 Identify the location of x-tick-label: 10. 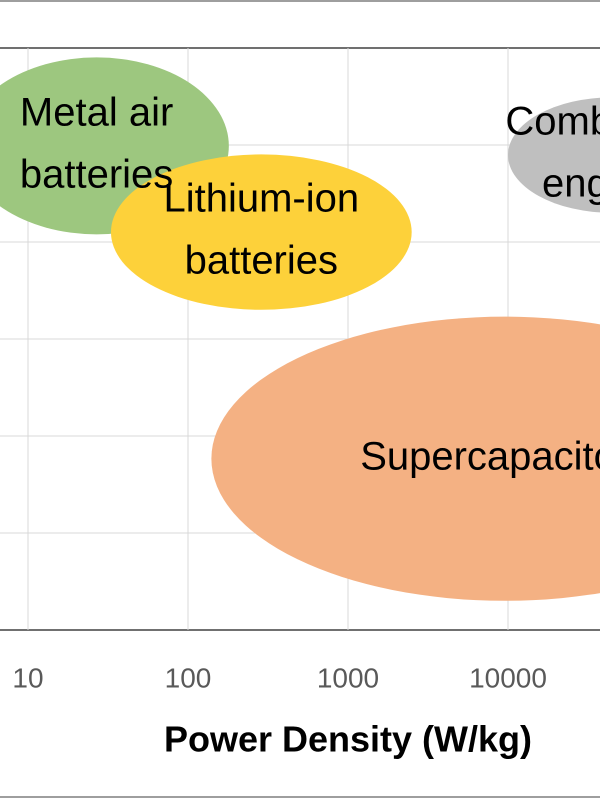
(27, 677).